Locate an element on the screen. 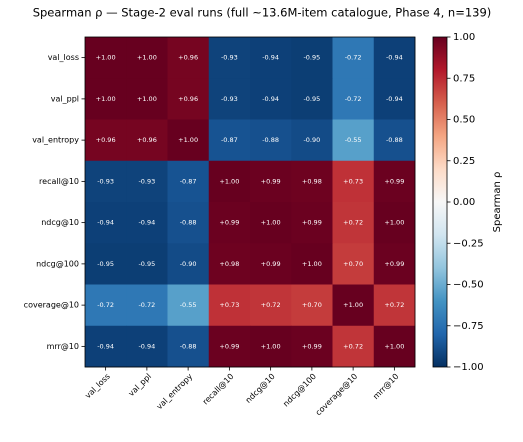  x-tick-label: val_loss is located at coordinates (97, 386).